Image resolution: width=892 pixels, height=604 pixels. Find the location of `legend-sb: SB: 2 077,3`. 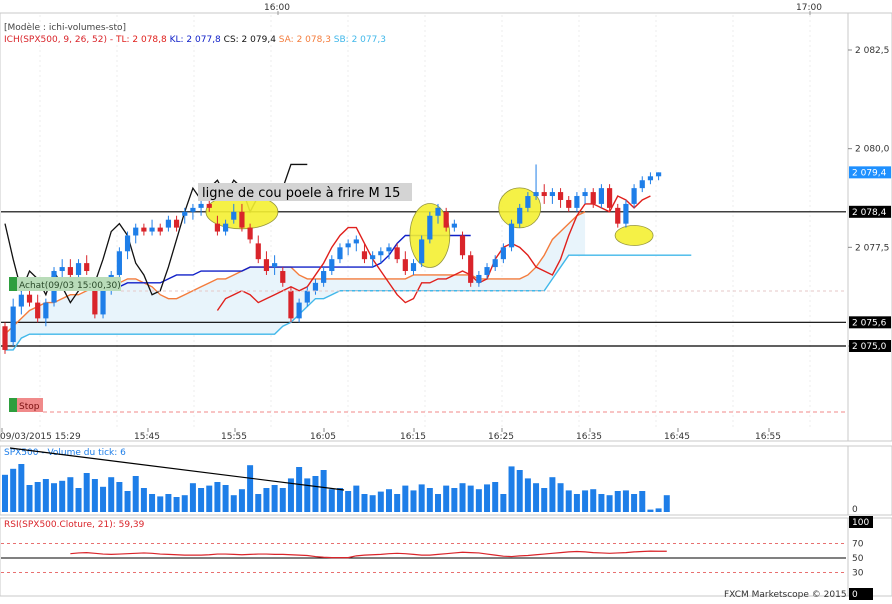

legend-sb: SB: 2 077,3 is located at coordinates (360, 40).